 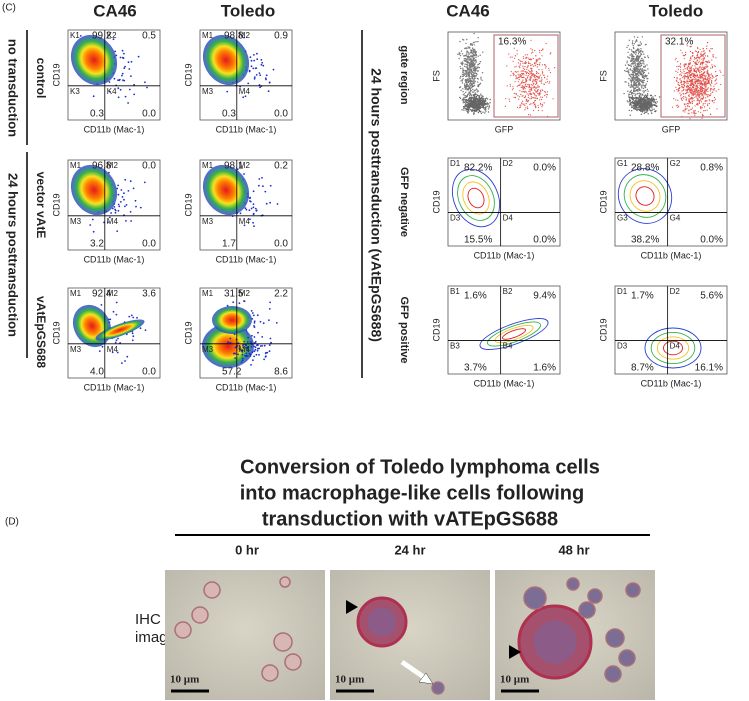 What do you see at coordinates (508, 291) in the screenshot?
I see `quadrant-id: B2` at bounding box center [508, 291].